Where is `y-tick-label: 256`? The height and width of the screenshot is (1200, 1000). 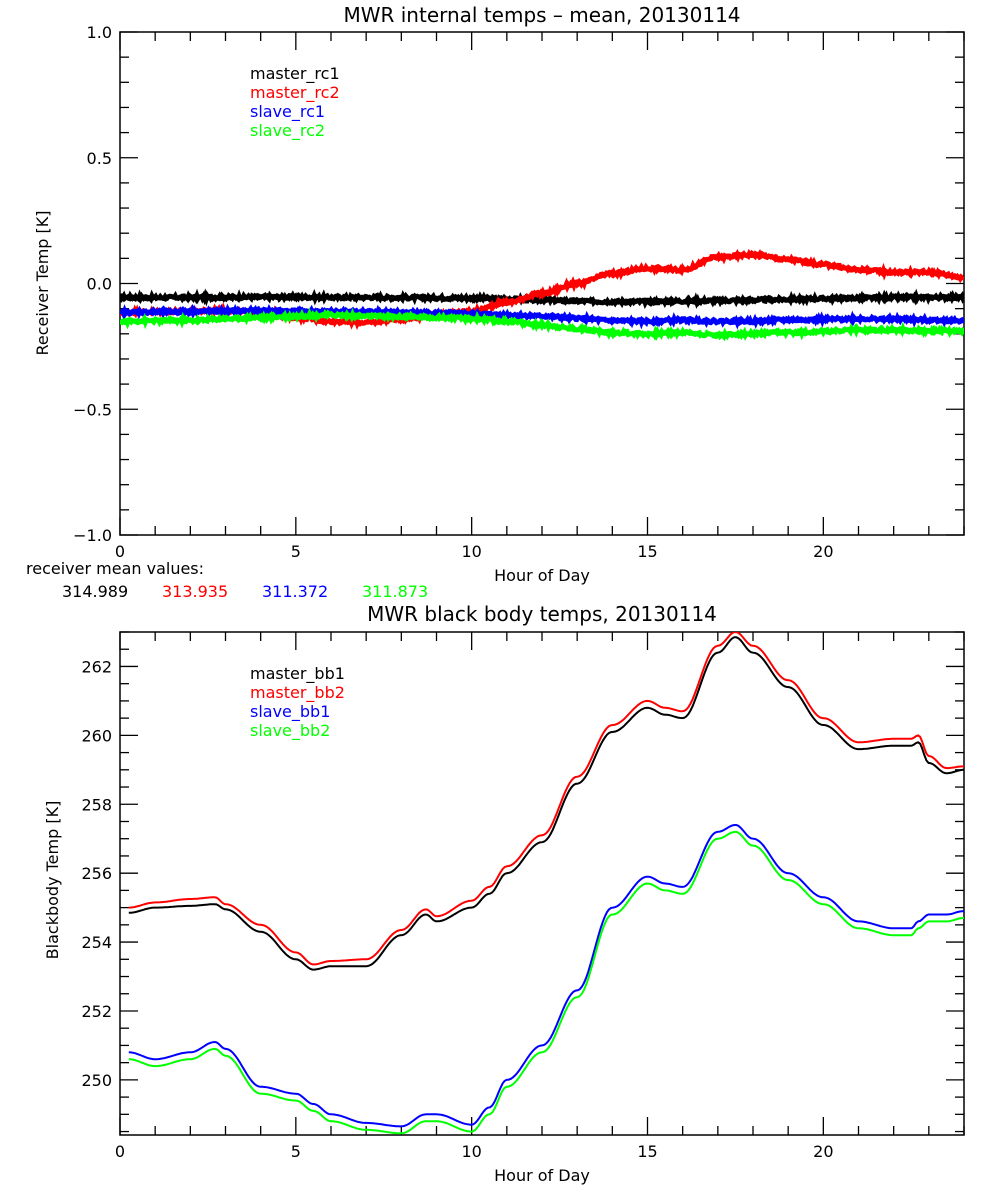
y-tick-label: 256 is located at coordinates (96, 873).